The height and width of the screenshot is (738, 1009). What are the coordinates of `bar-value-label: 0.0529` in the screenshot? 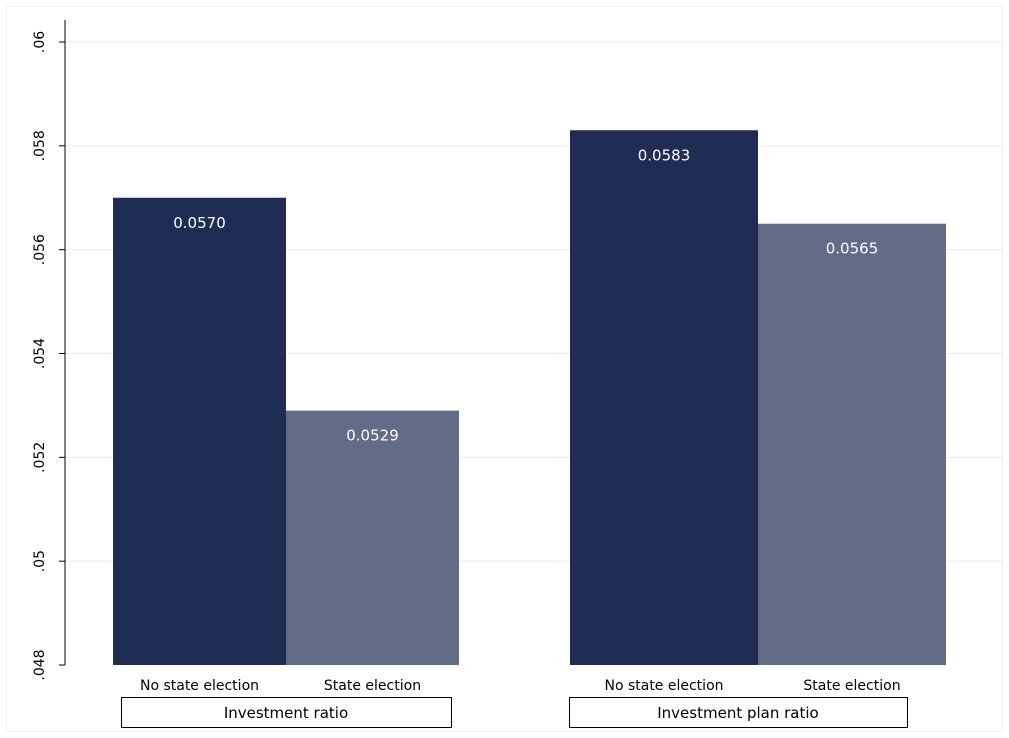 It's located at (372, 436).